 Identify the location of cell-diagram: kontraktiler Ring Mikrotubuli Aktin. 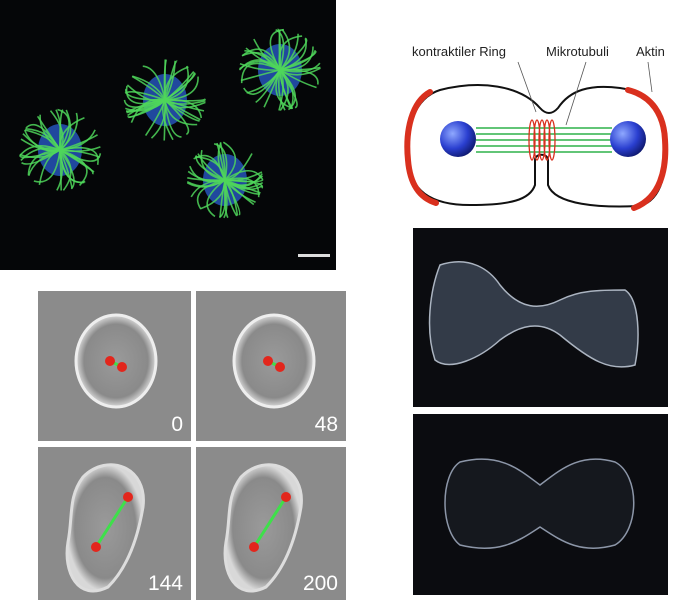
(536, 127).